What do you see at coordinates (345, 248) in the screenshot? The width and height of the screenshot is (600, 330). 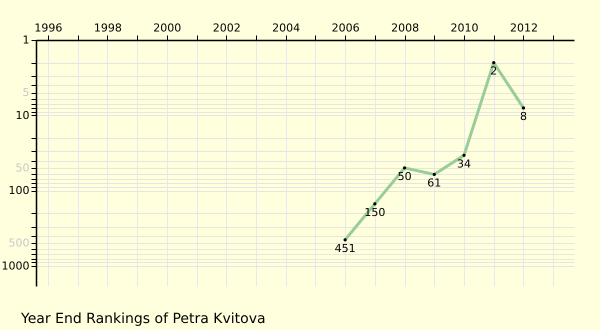 I see `data-label: 451` at bounding box center [345, 248].